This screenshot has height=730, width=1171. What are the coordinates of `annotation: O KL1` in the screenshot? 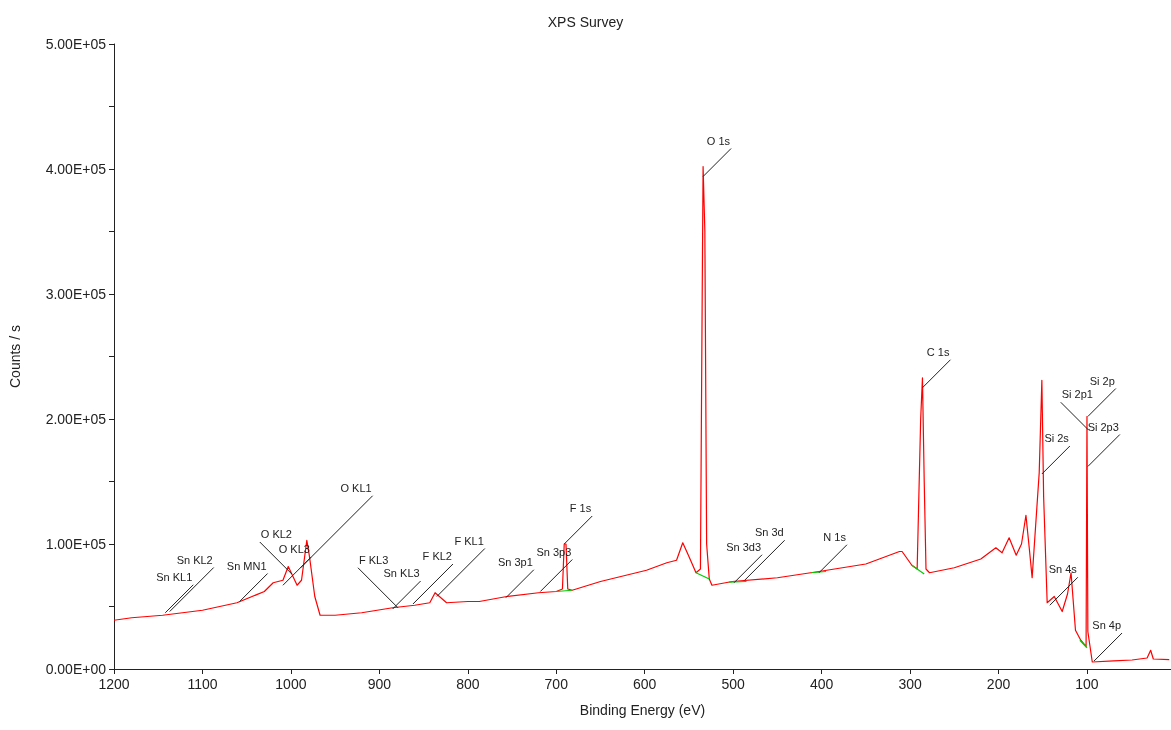 It's located at (356, 487).